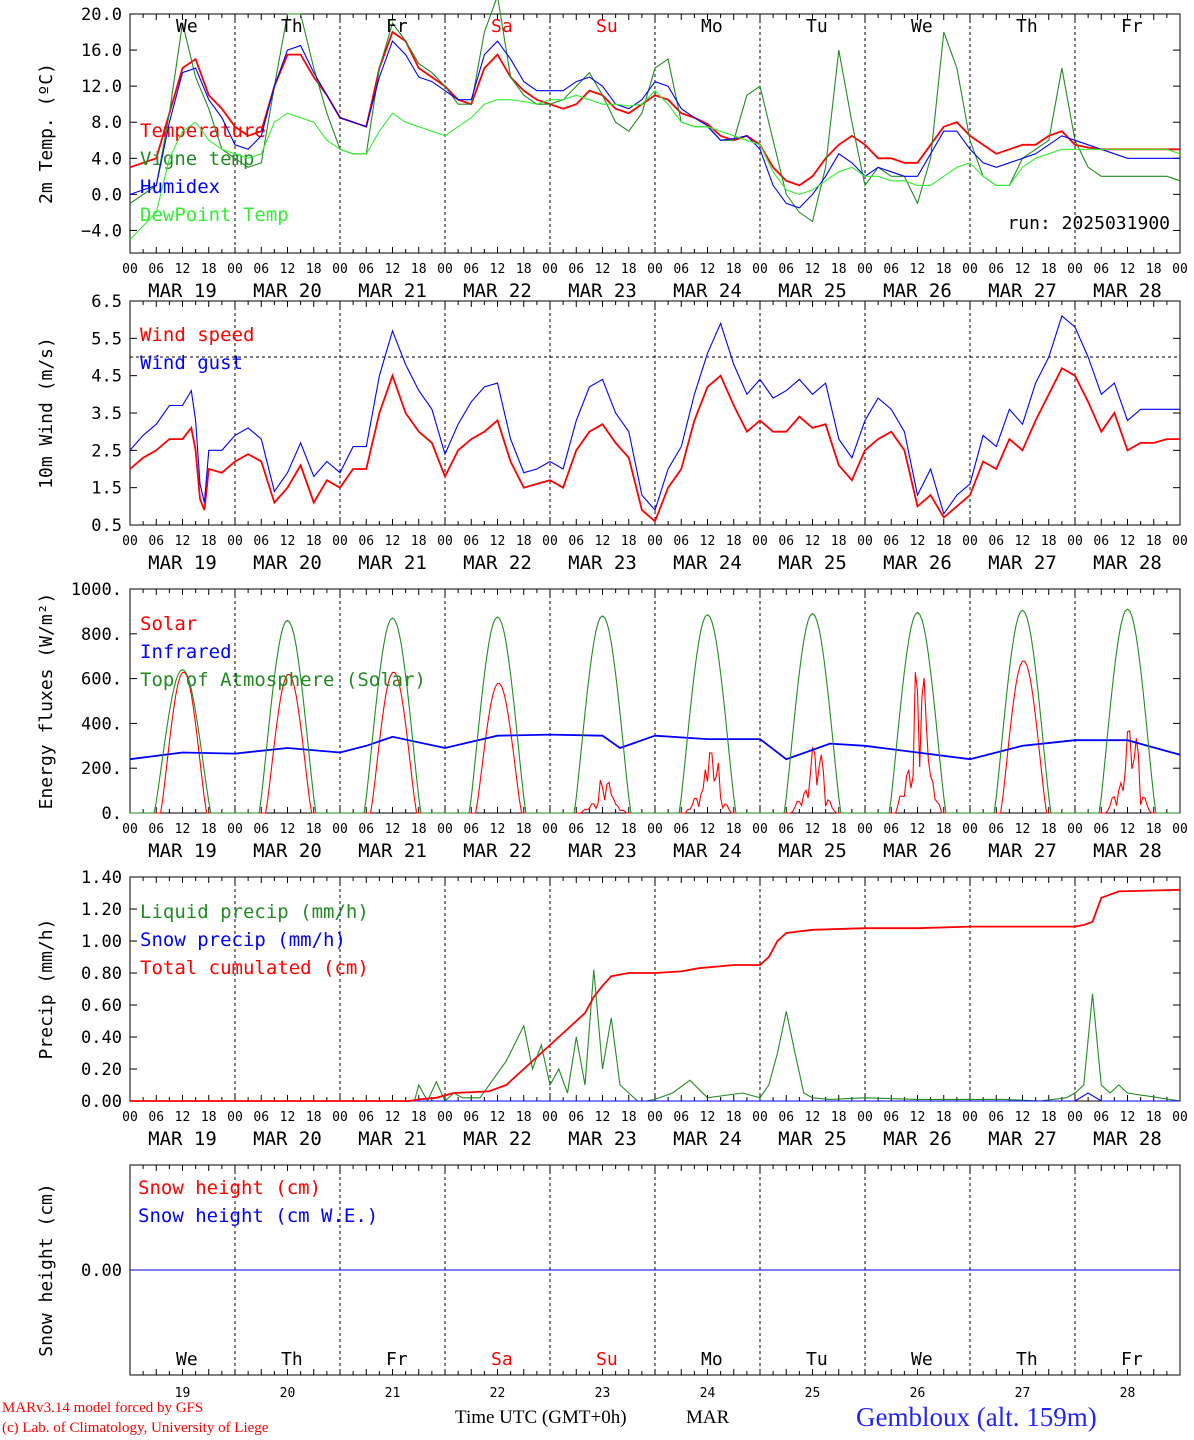 Image resolution: width=1194 pixels, height=1440 pixels. Describe the element at coordinates (101, 1070) in the screenshot. I see `panel-precip-ytick-label: 0.20` at that location.